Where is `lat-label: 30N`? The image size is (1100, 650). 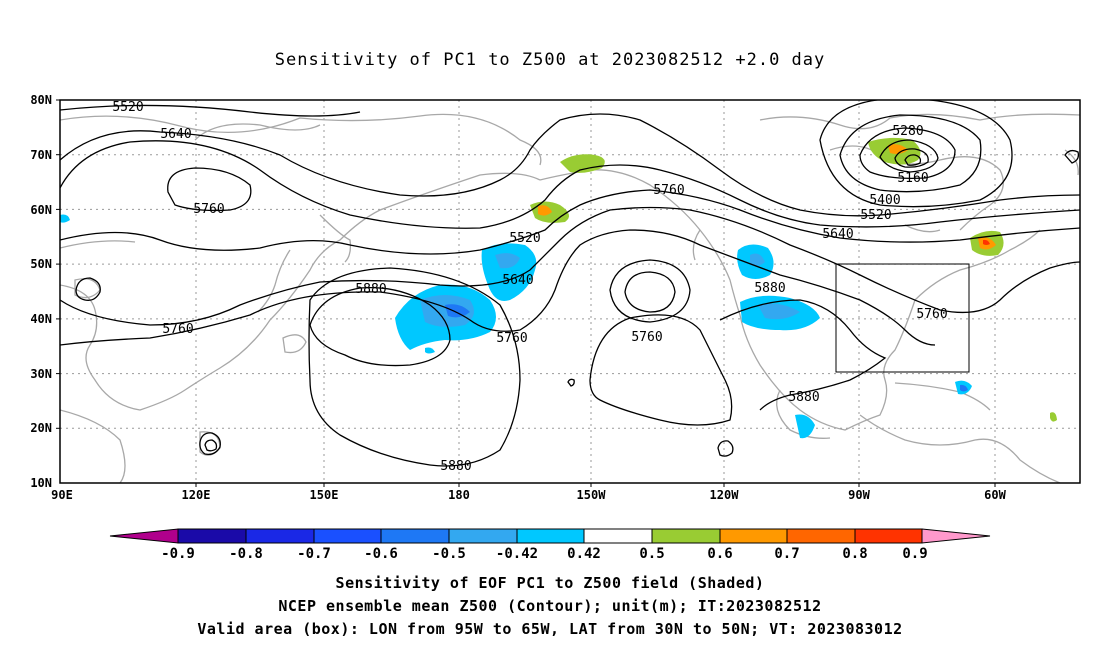 lat-label: 30N is located at coordinates (41, 374).